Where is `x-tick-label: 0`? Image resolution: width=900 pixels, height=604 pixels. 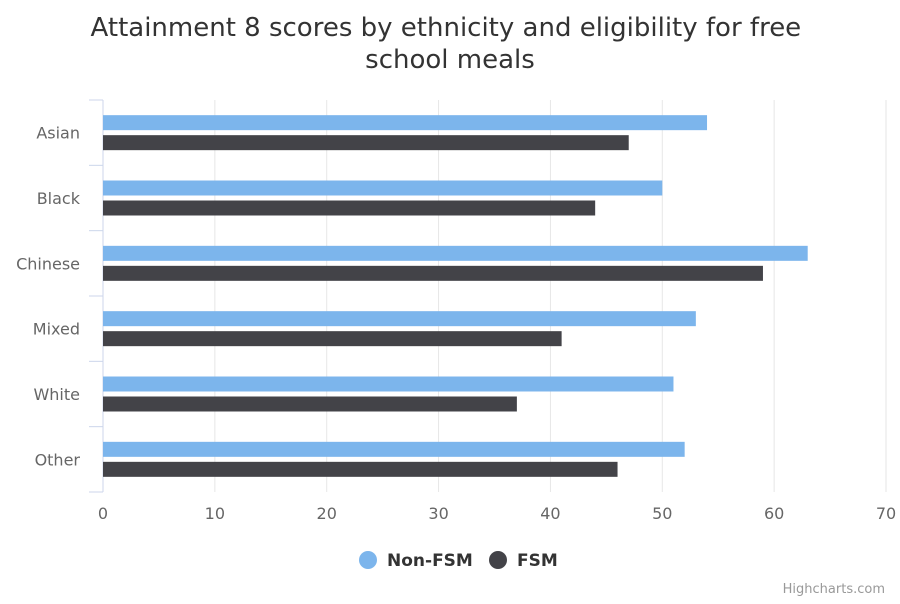 x-tick-label: 0 is located at coordinates (103, 513).